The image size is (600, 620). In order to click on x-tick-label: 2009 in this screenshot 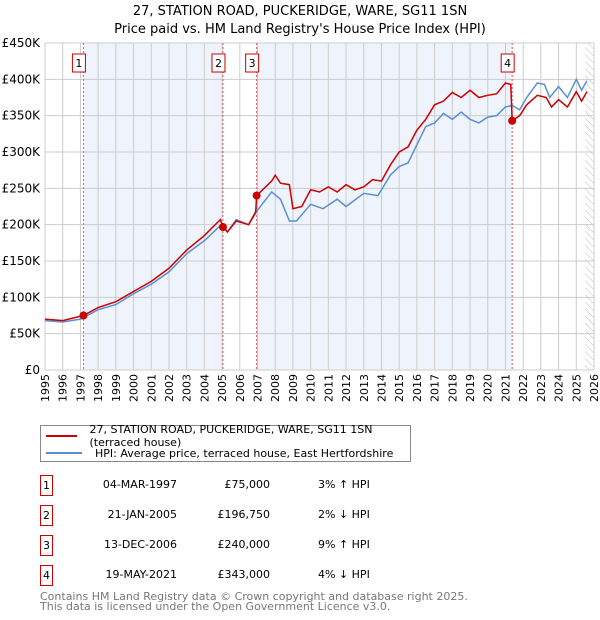, I will do `click(293, 388)`.